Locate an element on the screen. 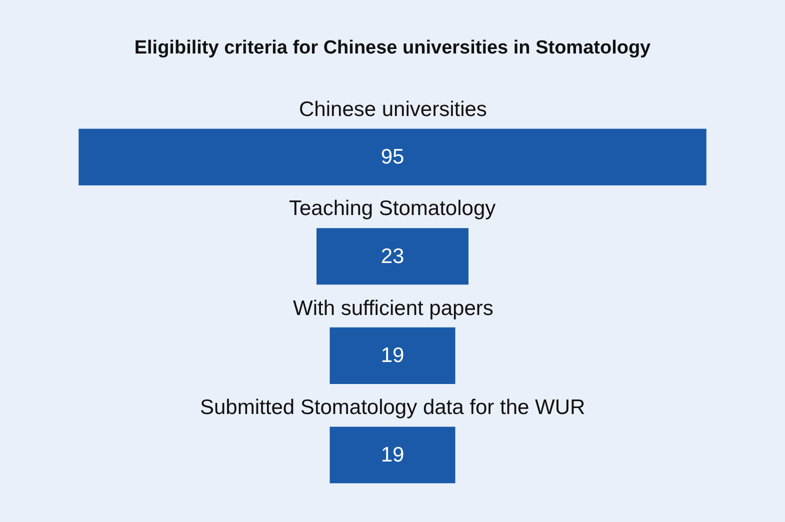 The width and height of the screenshot is (785, 522). category-label: Chinese universities is located at coordinates (393, 109).